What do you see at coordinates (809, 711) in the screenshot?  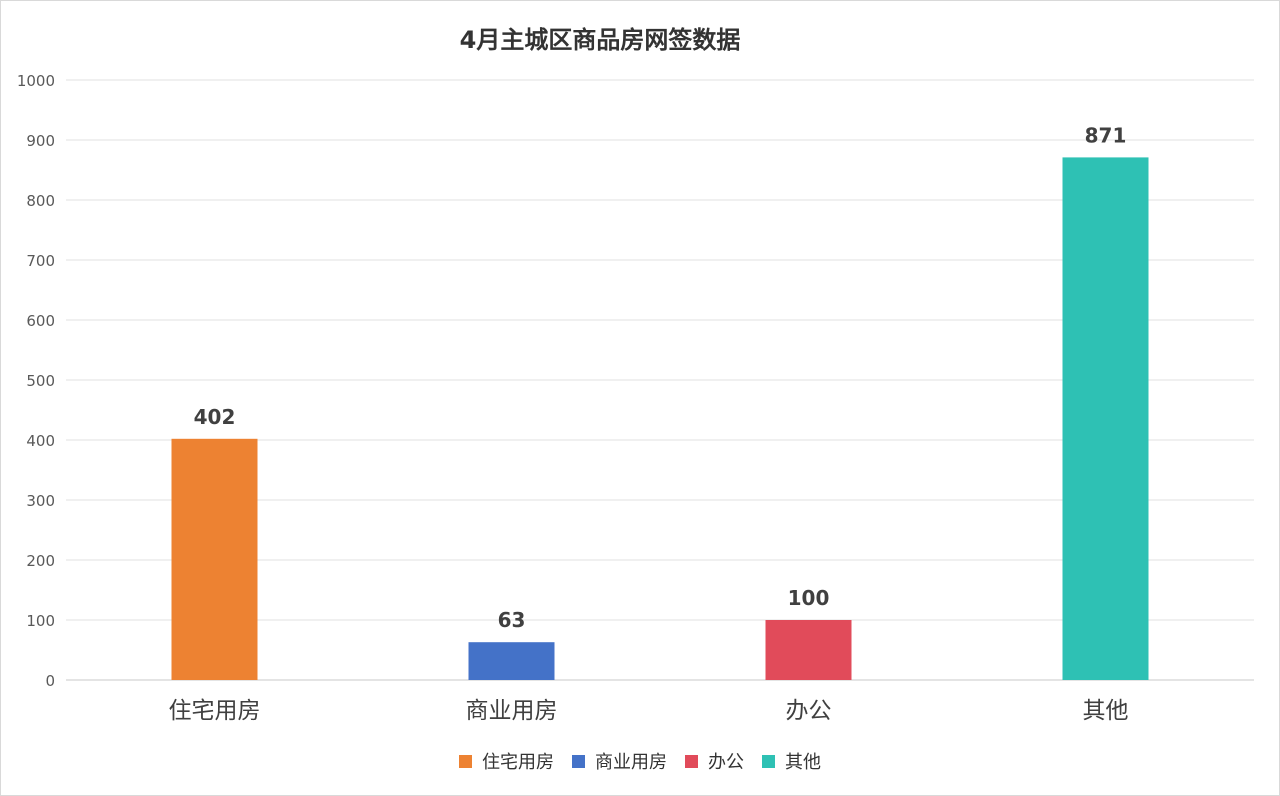 I see `x-tick-label: 办公` at bounding box center [809, 711].